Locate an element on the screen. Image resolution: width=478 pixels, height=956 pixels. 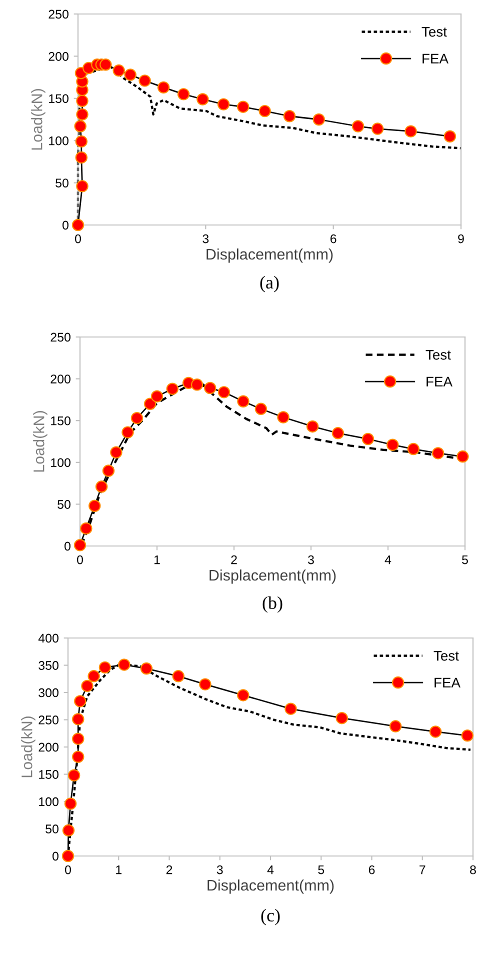
x-tick-label: 4 is located at coordinates (388, 559).